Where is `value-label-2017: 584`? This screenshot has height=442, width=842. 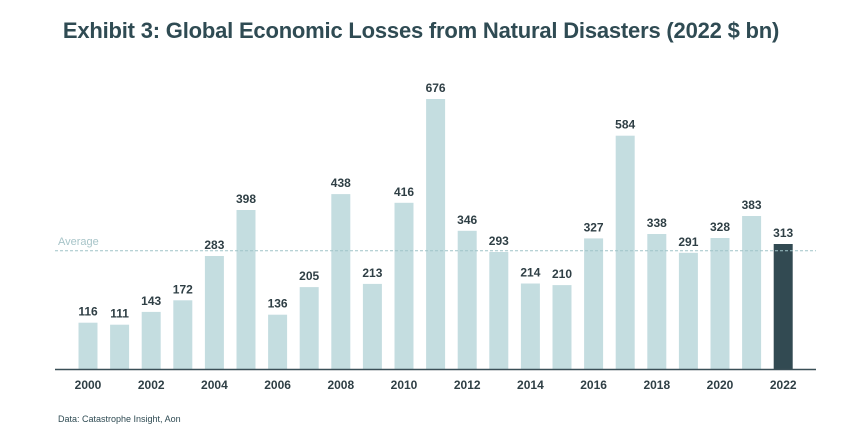
value-label-2017: 584 is located at coordinates (625, 125).